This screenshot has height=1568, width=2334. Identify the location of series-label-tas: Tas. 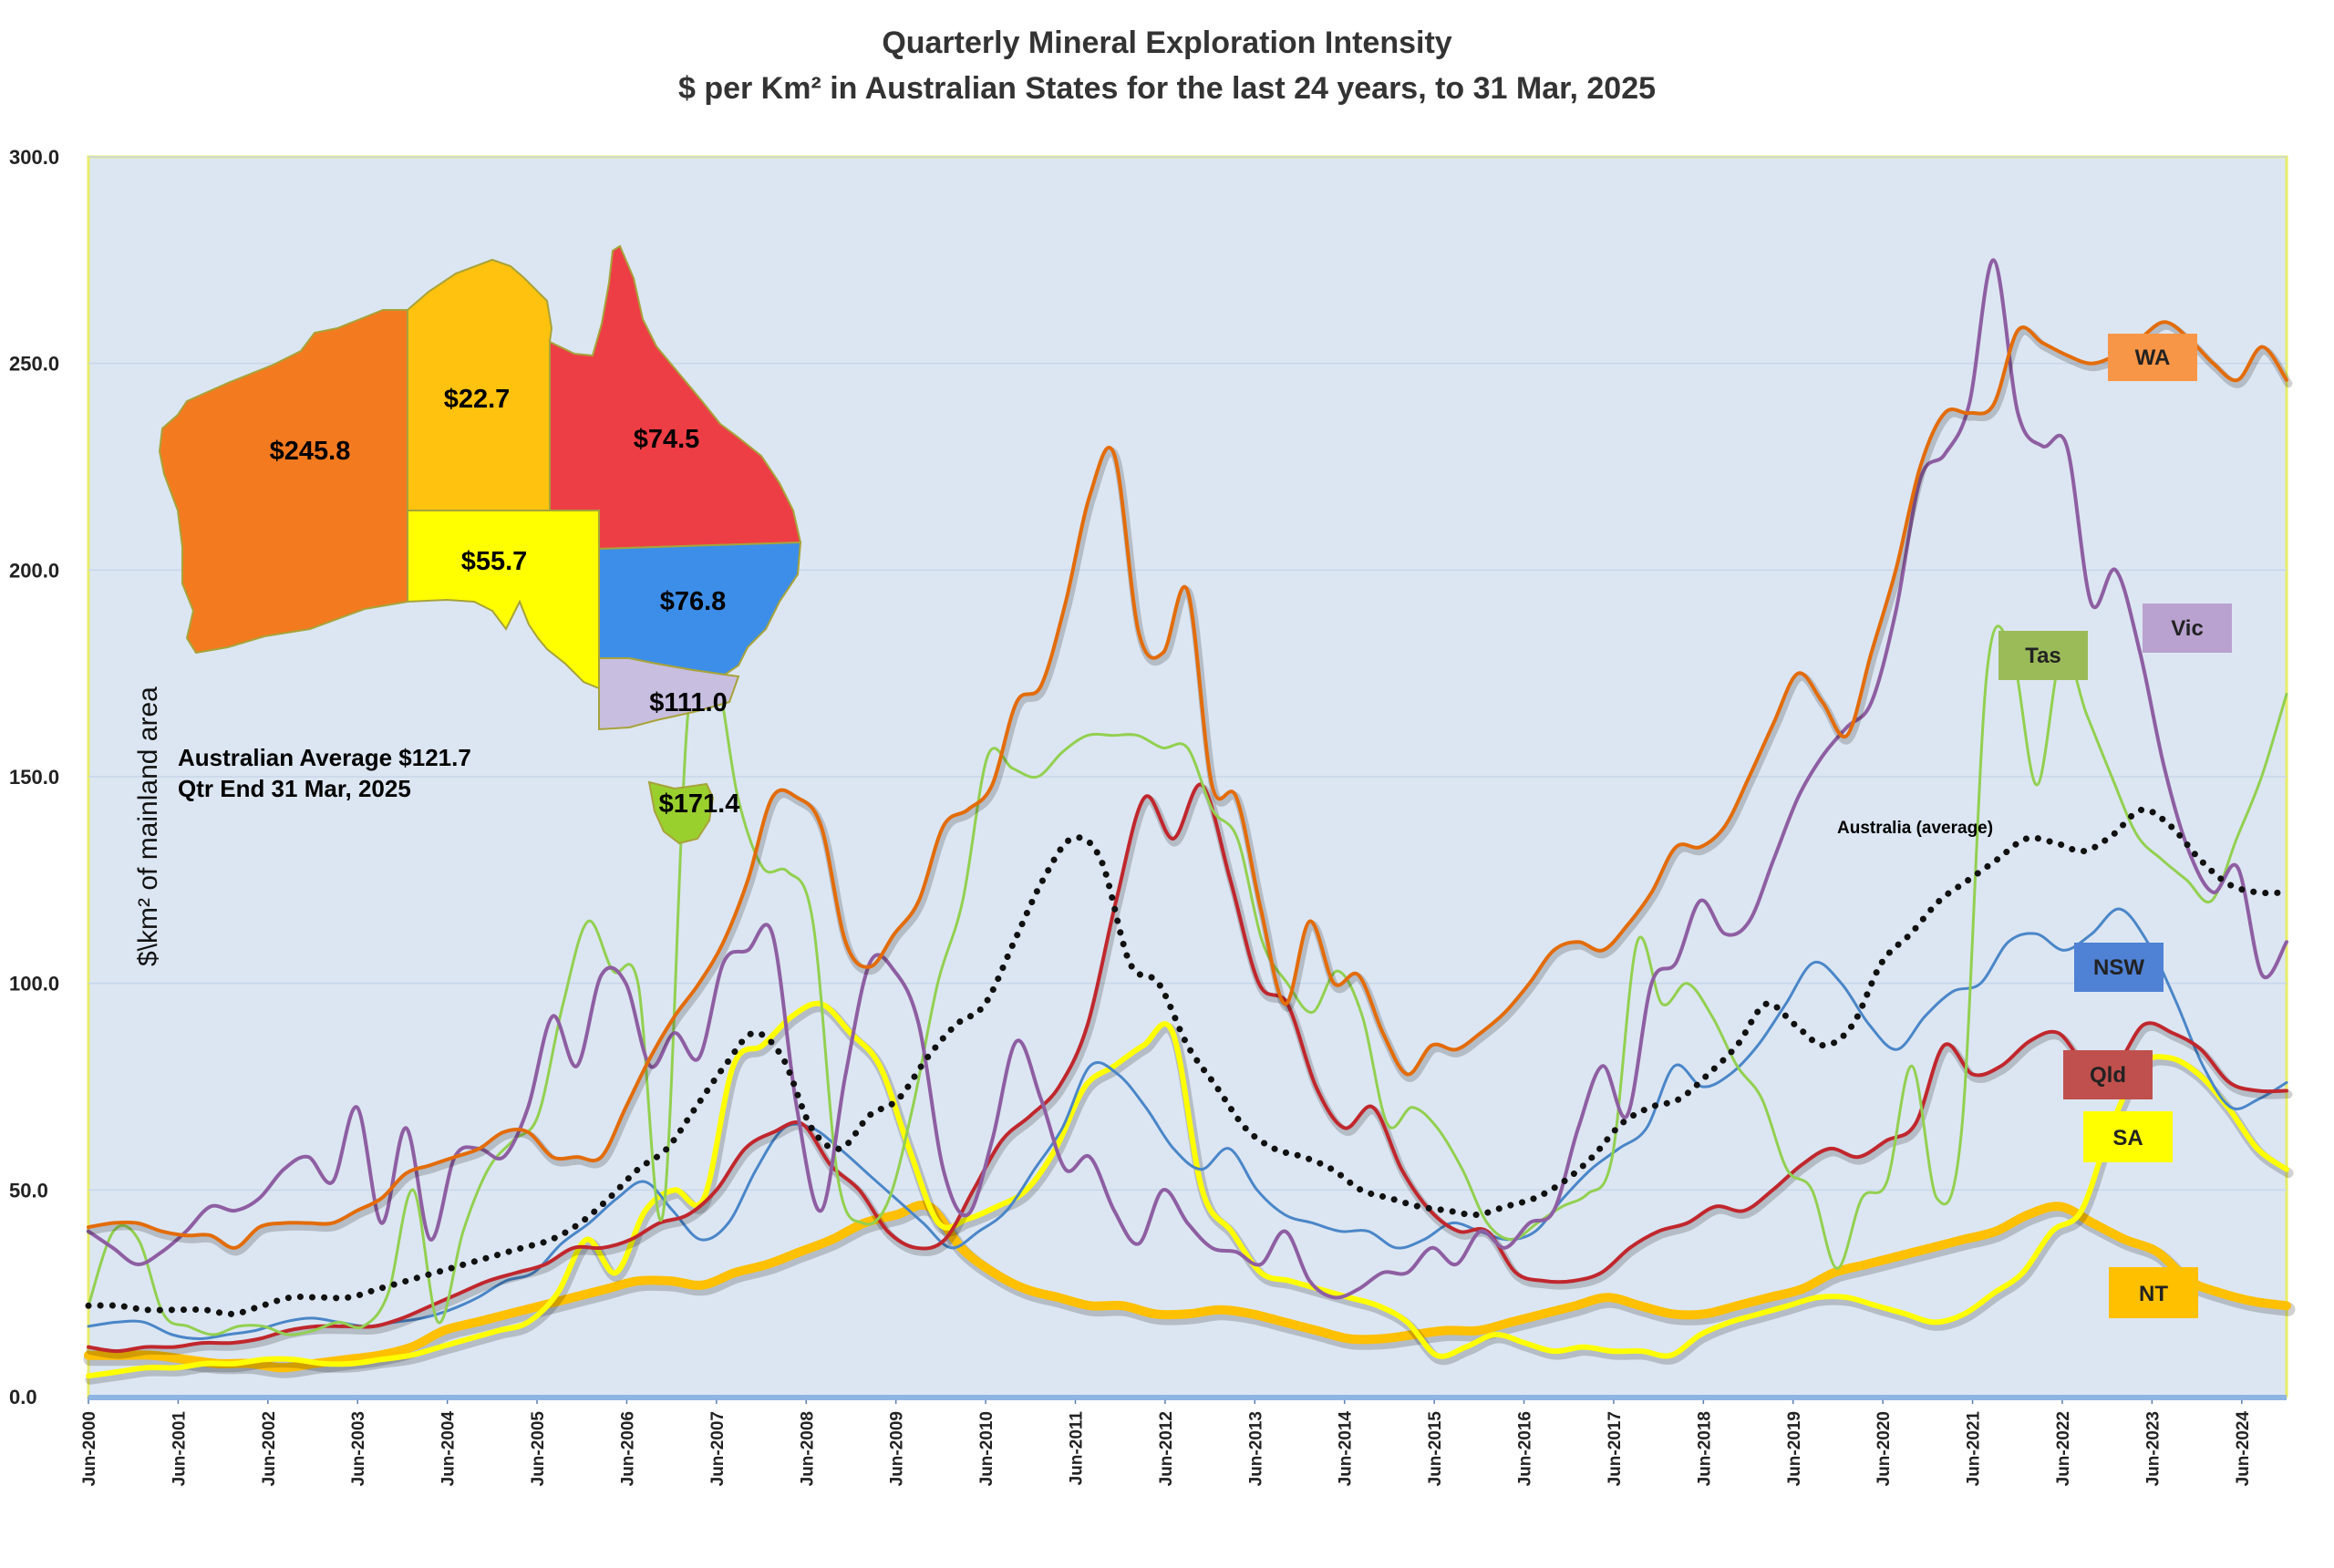
(2043, 656).